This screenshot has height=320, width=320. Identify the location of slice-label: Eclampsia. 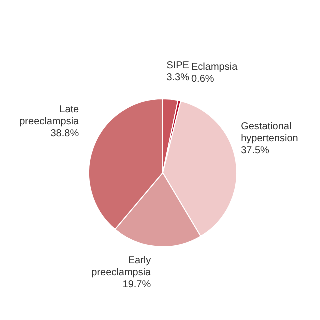
(215, 68).